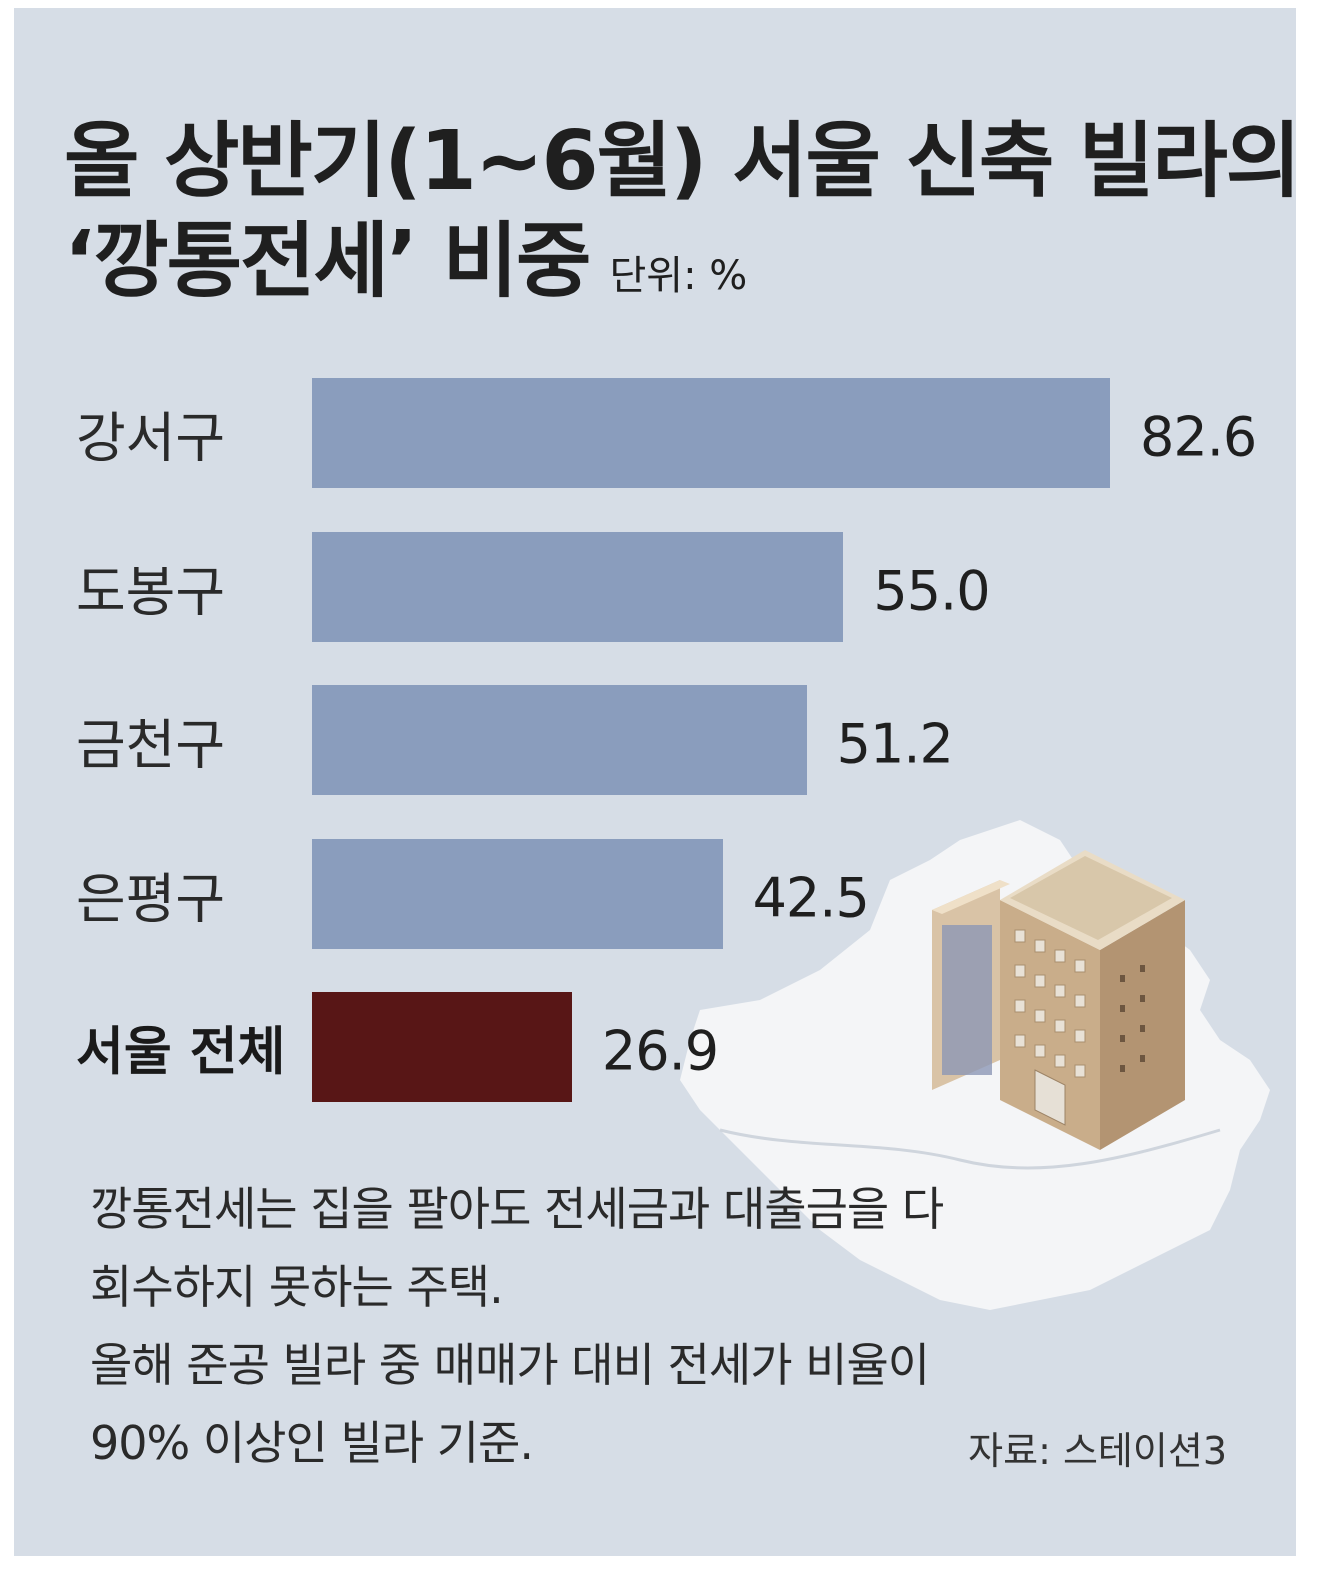  Describe the element at coordinates (297, 1287) in the screenshot. I see `footnote-line-2: 회수하지 못하는 주택.` at that location.